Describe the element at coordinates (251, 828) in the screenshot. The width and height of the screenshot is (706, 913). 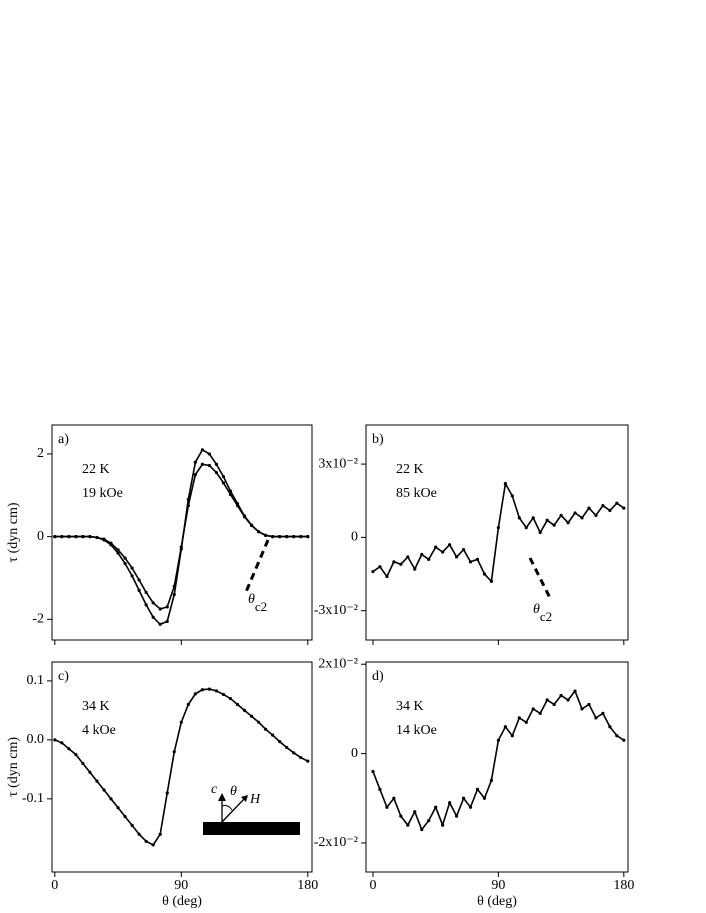
I see `inset-sample` at that location.